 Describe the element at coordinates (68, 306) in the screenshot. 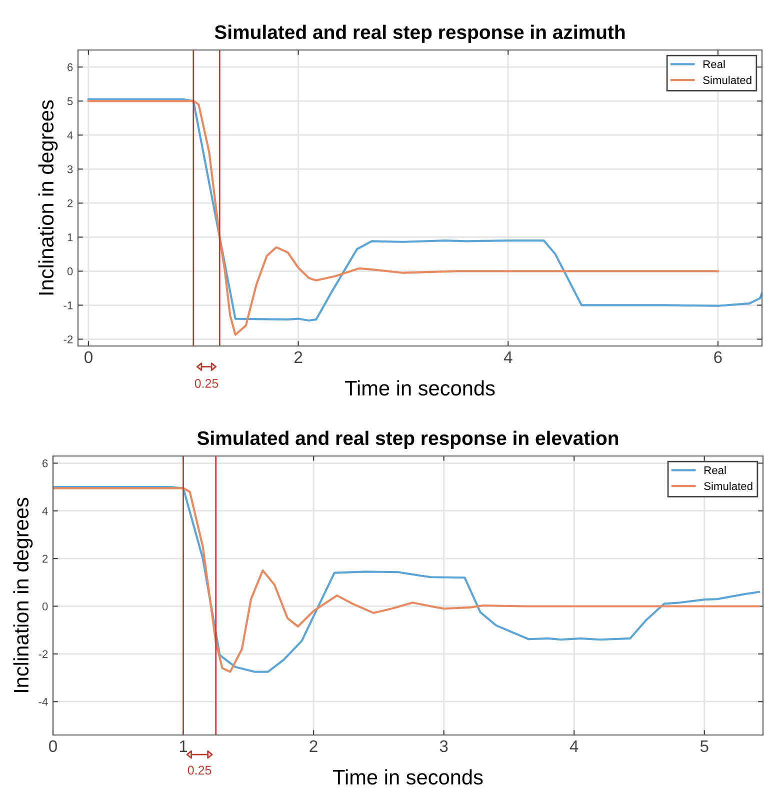

I see `y-tick-label: -1` at that location.